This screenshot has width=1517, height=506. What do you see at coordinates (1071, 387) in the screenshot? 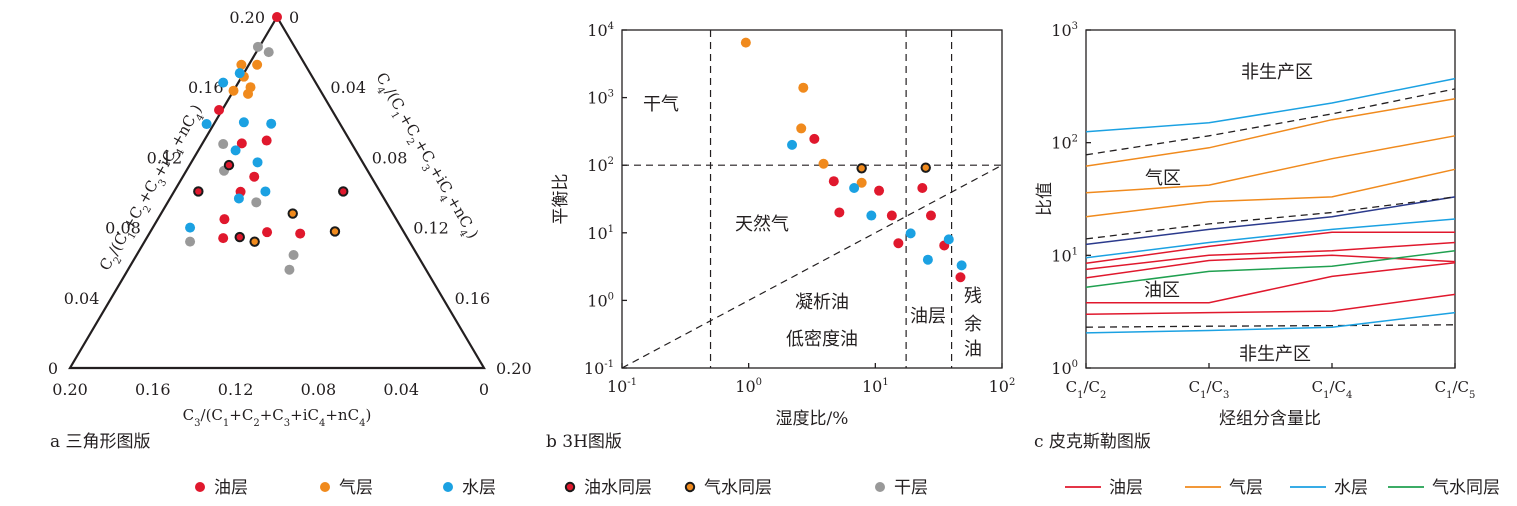
I see `tick-part: C` at bounding box center [1071, 387].